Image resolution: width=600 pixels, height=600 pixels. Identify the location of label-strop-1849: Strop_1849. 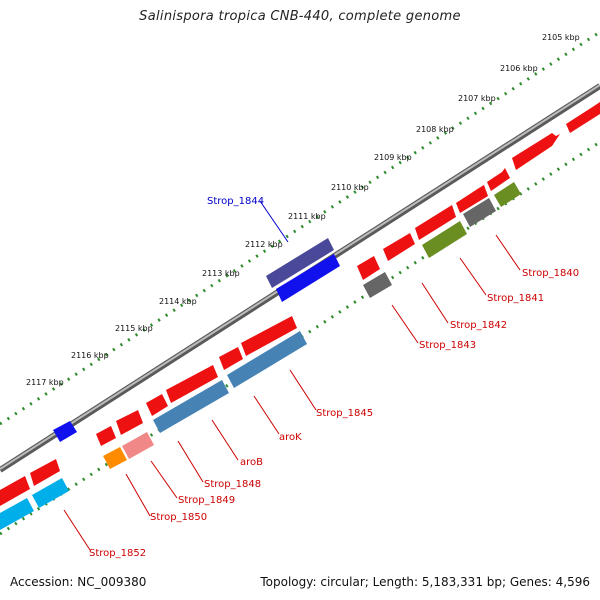
(206, 500).